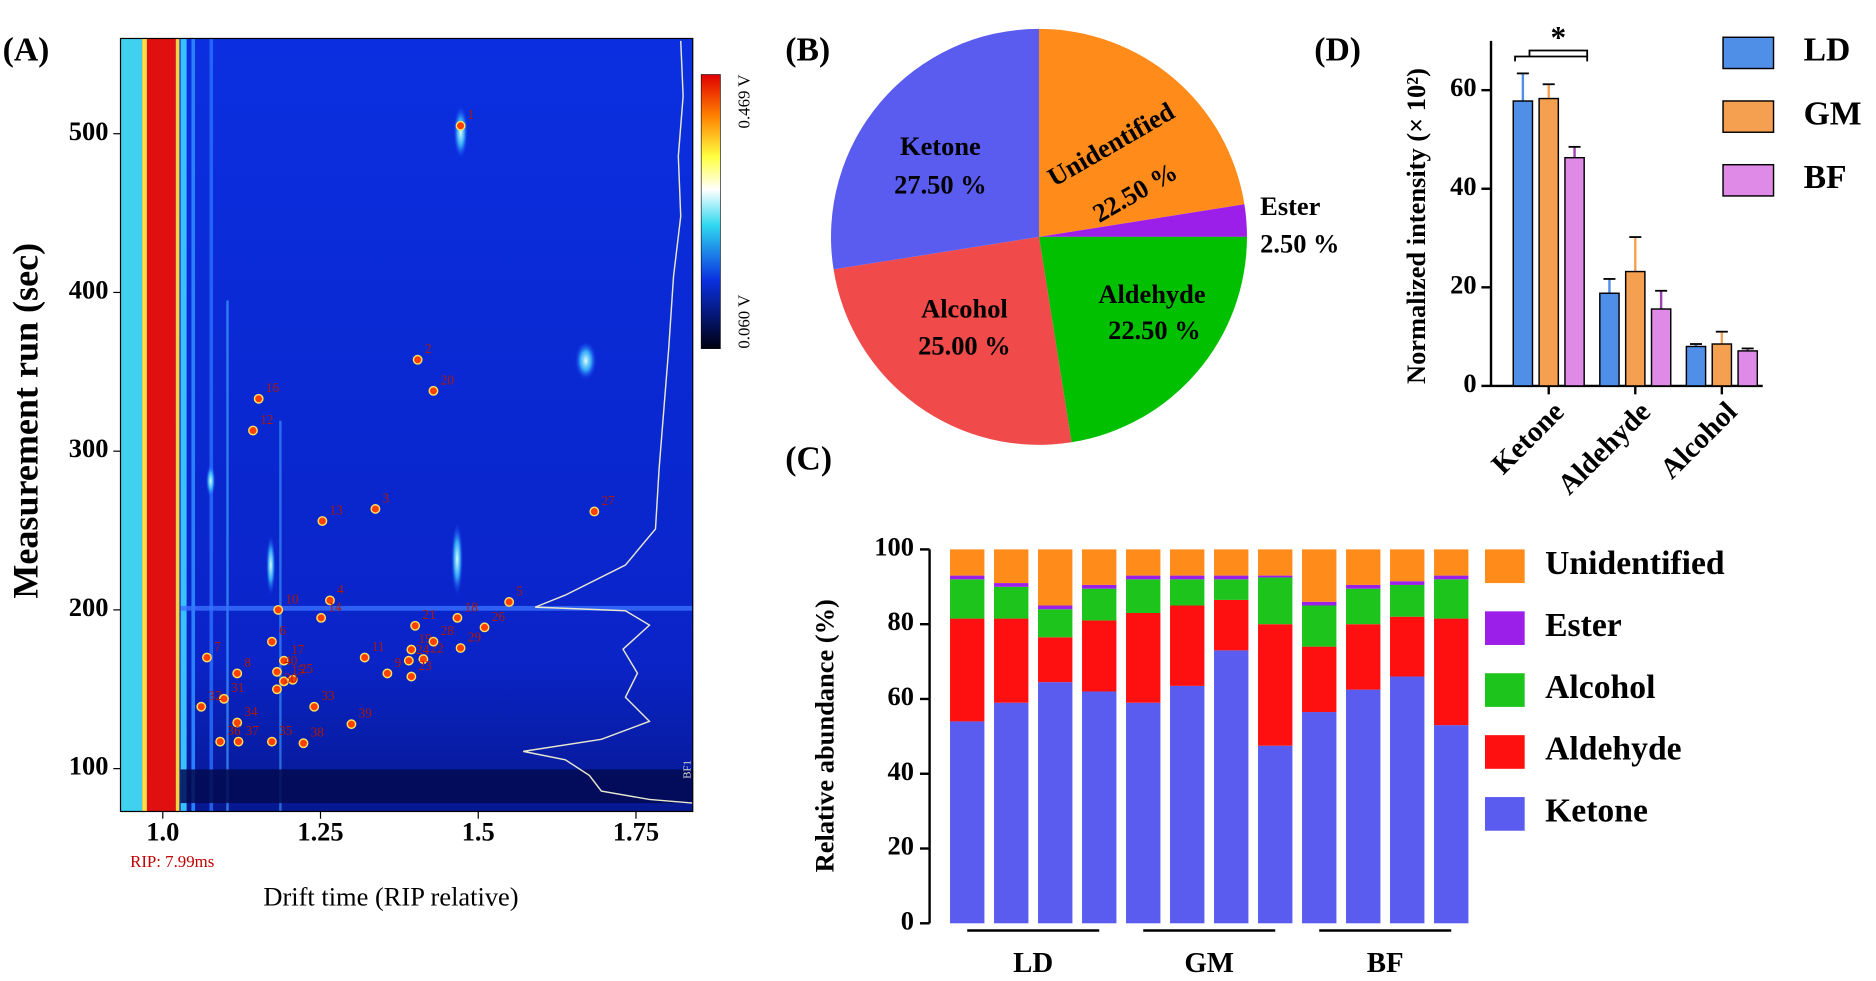 This screenshot has width=1876, height=981. Describe the element at coordinates (609, 500) in the screenshot. I see `peak-label: 27` at that location.